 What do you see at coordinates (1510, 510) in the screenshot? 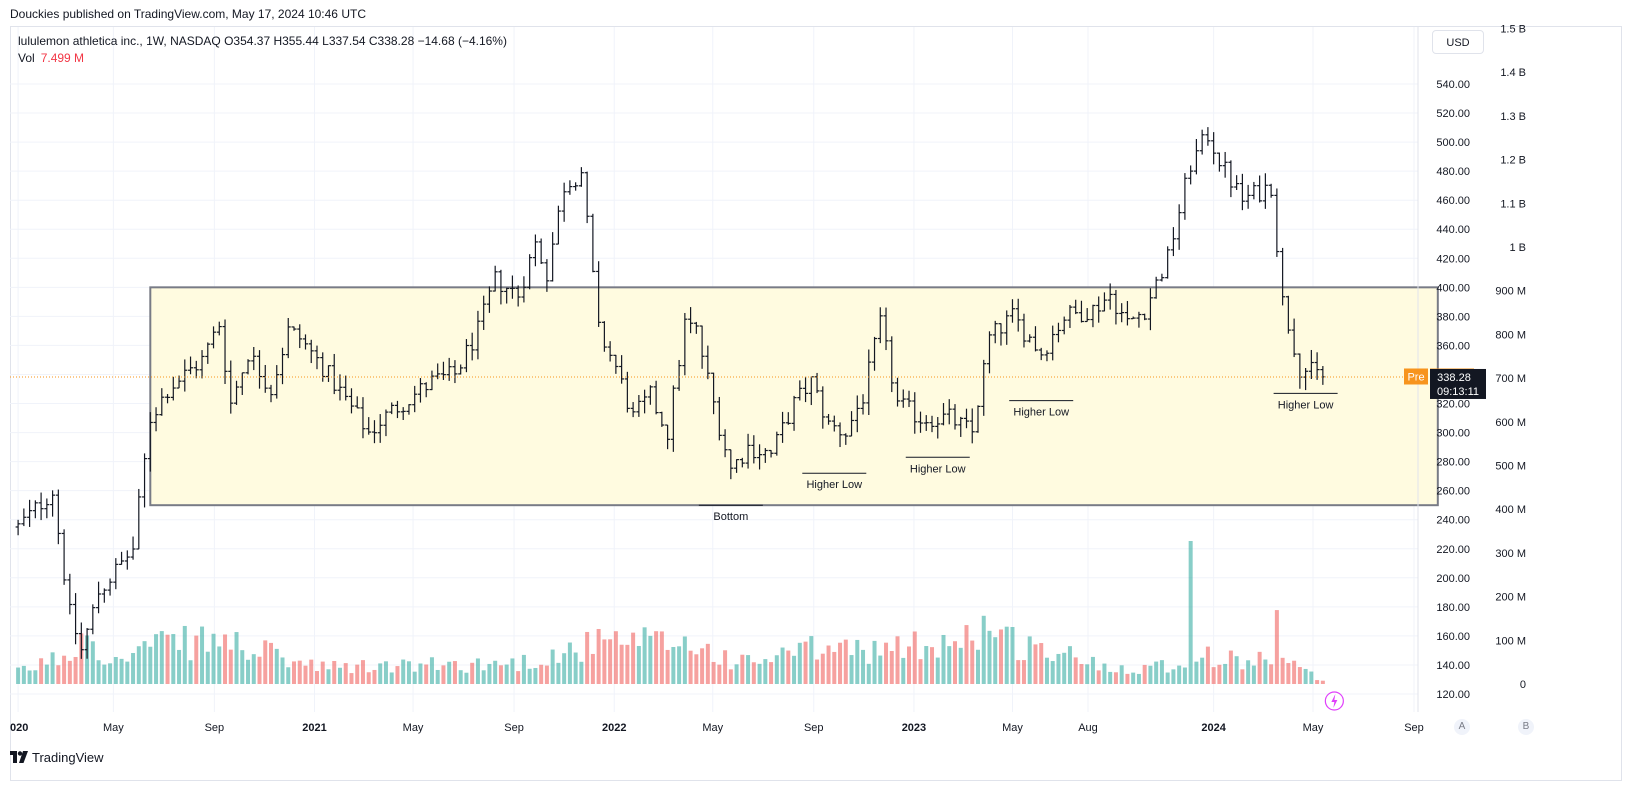
I see `volume-axis-label: 400 M` at bounding box center [1510, 510].